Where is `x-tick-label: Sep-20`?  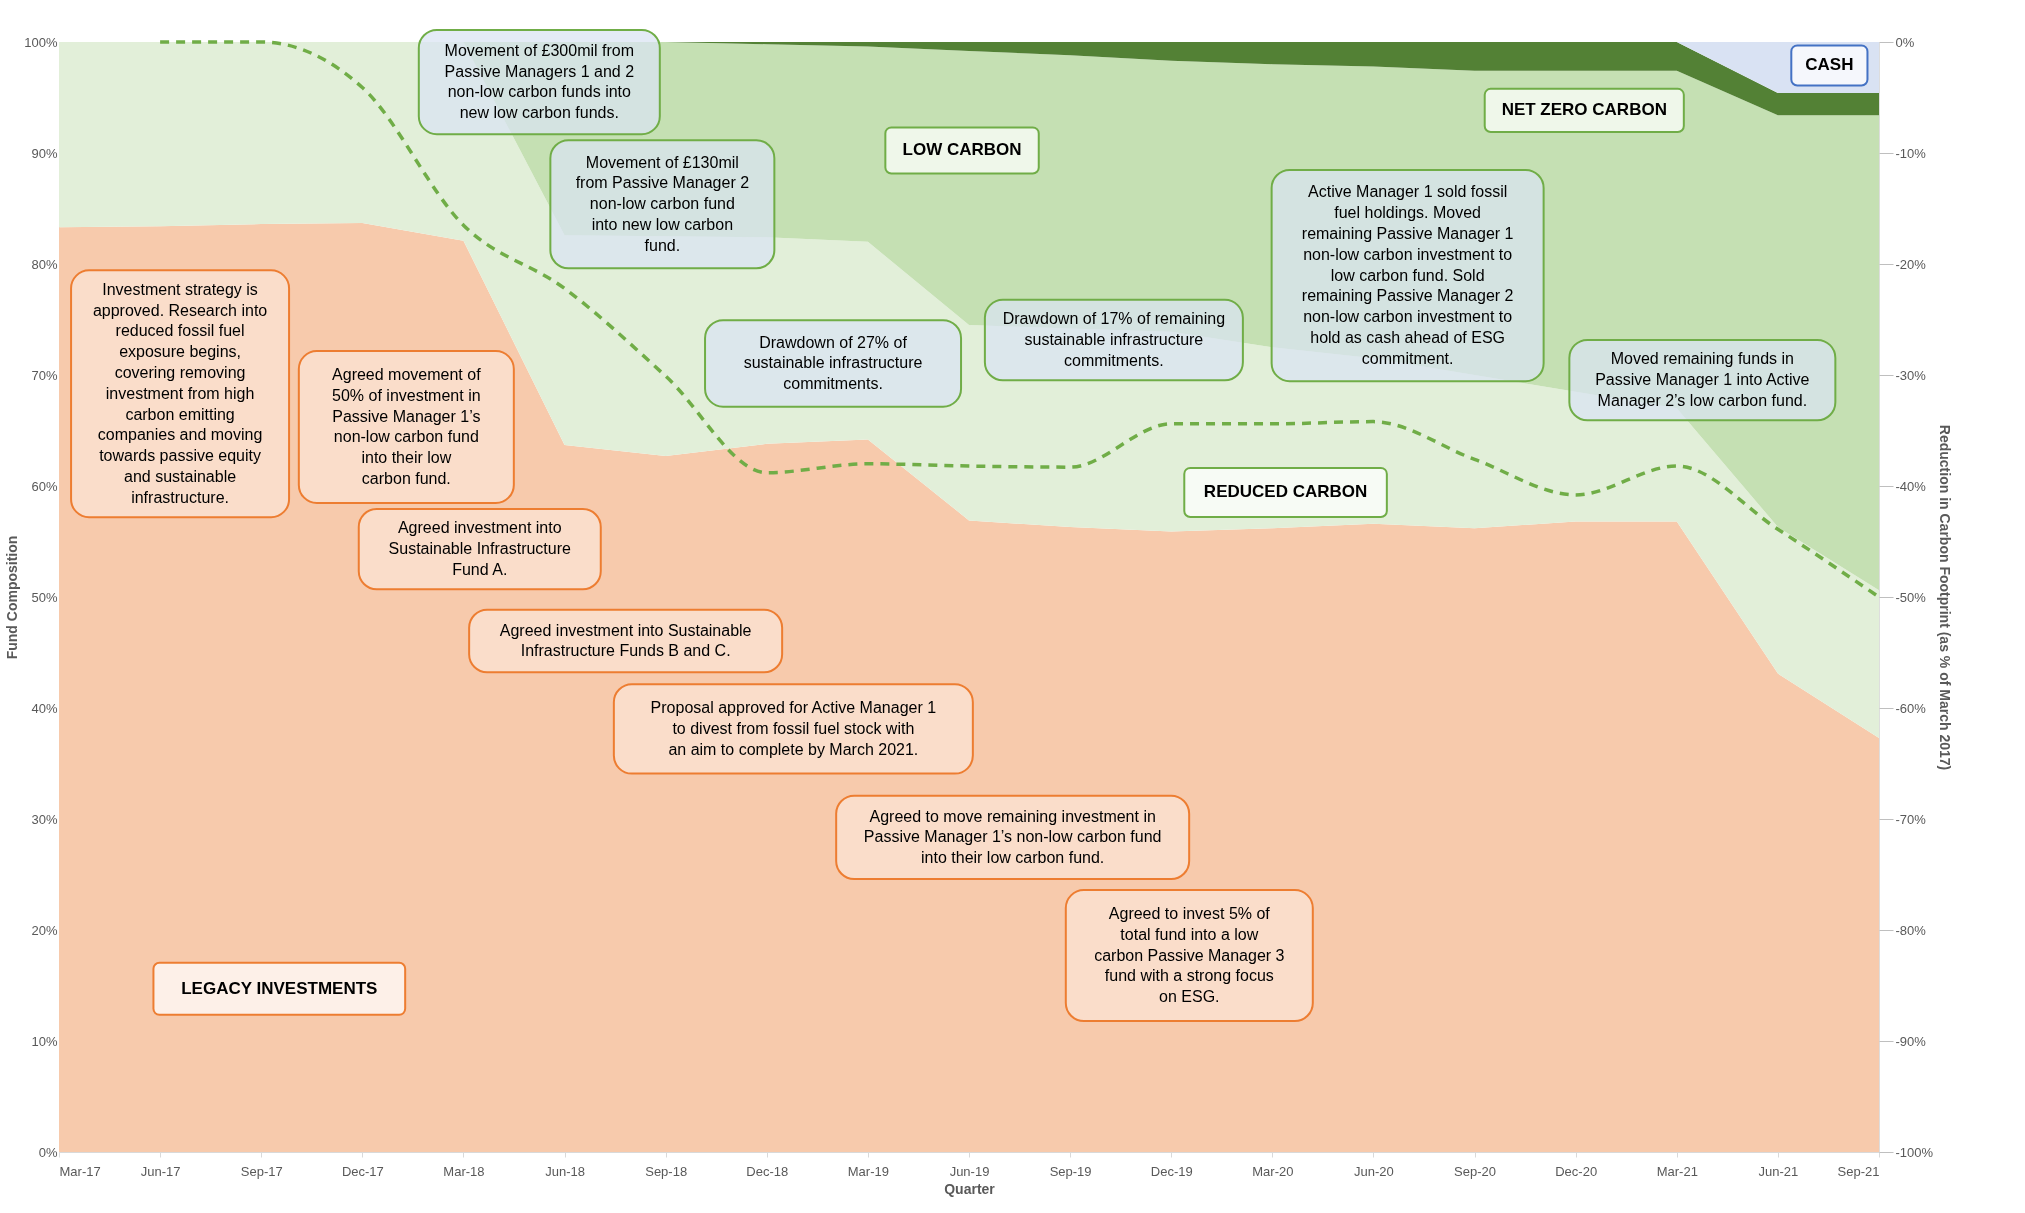
x-tick-label: Sep-20 is located at coordinates (1475, 1171).